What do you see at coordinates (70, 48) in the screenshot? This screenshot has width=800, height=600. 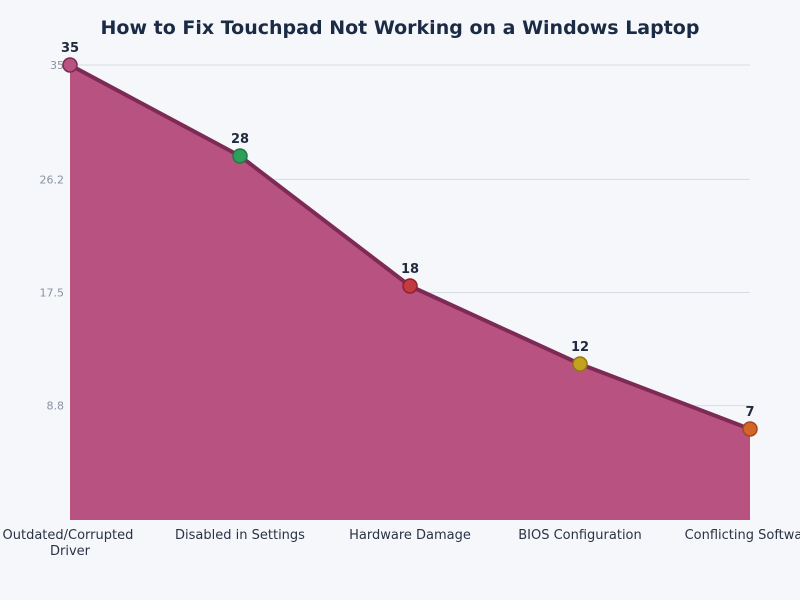 I see `data-label: 35` at bounding box center [70, 48].